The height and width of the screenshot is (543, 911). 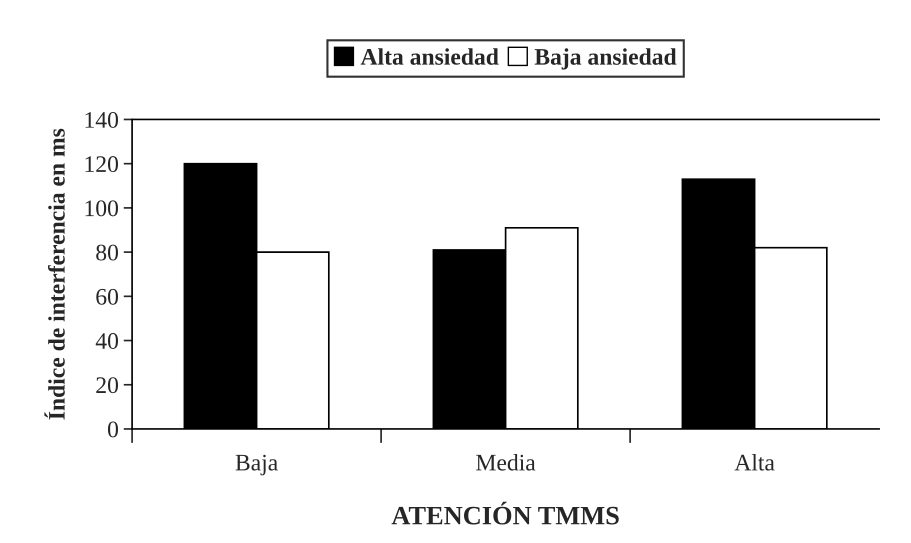 I want to click on y-tick-label: 0, so click(x=113, y=429).